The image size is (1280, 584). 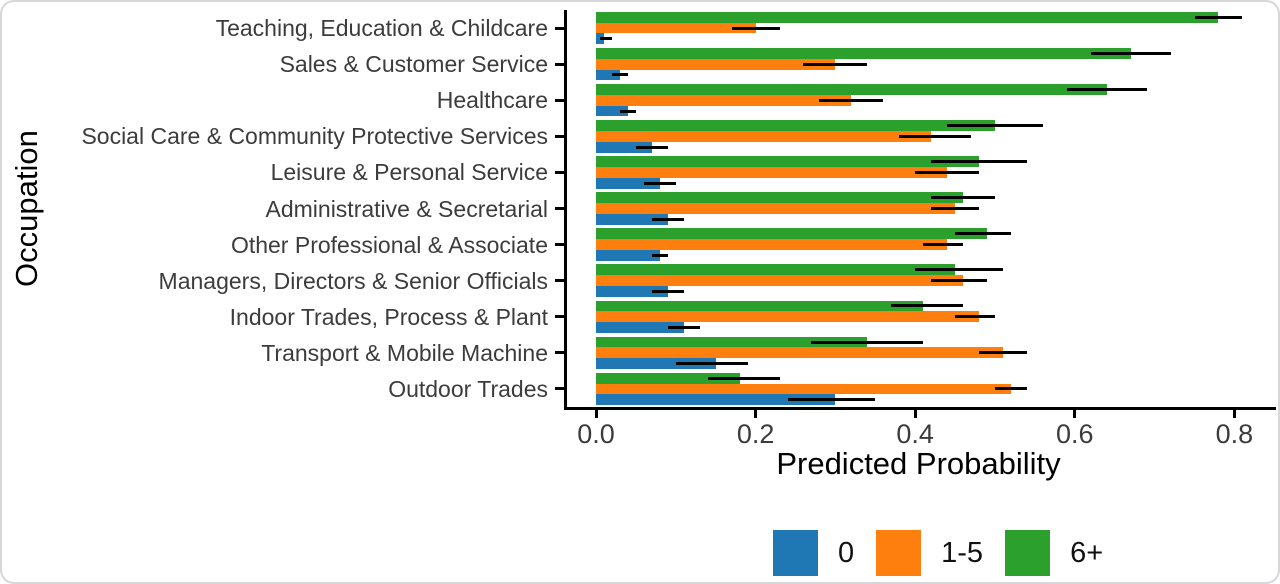 I want to click on category-label: Leisure & Personal Service, so click(x=409, y=172).